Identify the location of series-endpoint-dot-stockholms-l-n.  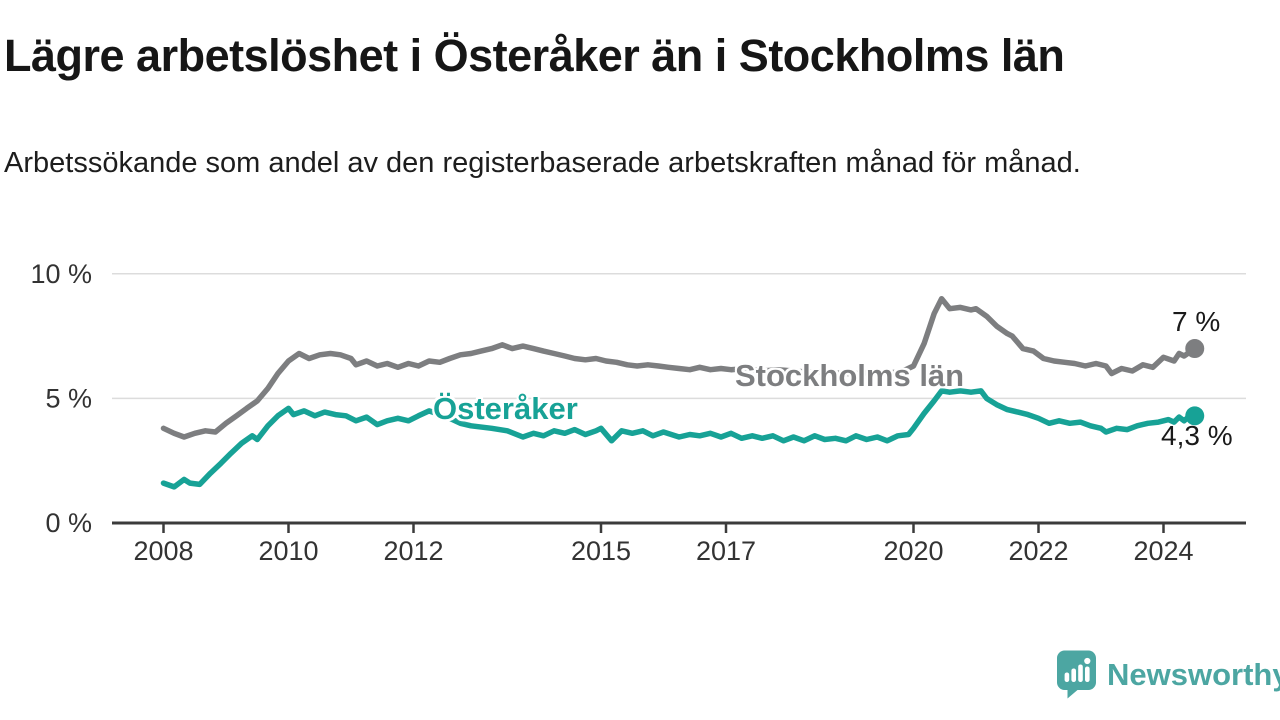
(1195, 349).